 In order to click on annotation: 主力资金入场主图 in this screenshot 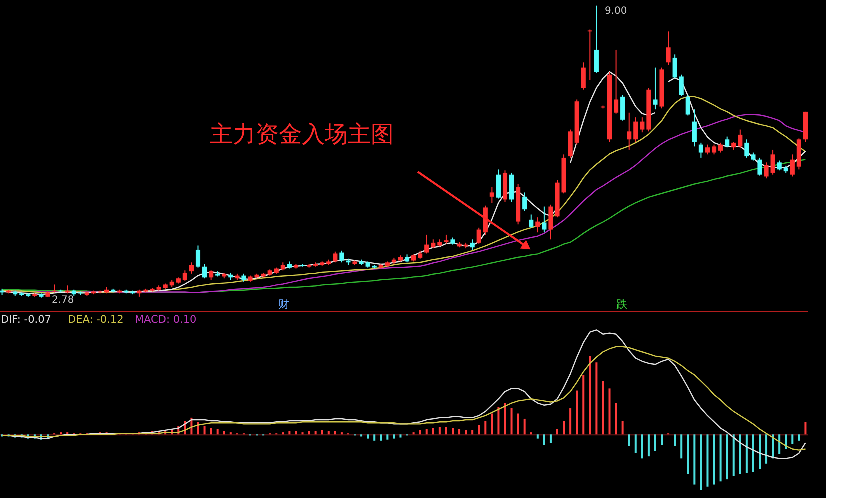, I will do `click(302, 135)`.